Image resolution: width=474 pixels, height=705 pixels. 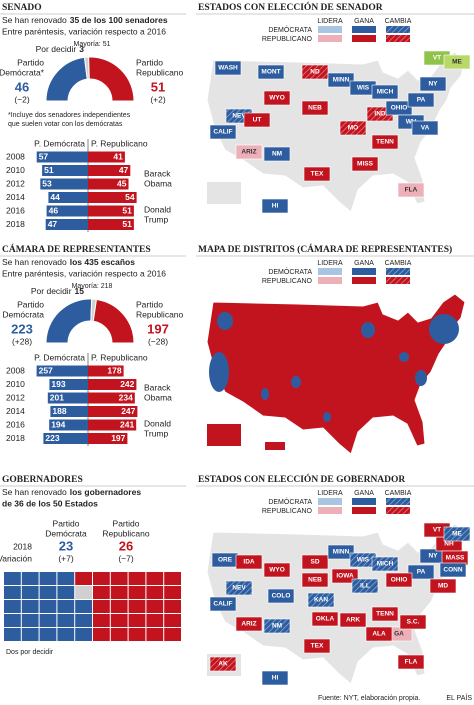 What do you see at coordinates (411, 122) in the screenshot?
I see `state-label: WV` at bounding box center [411, 122].